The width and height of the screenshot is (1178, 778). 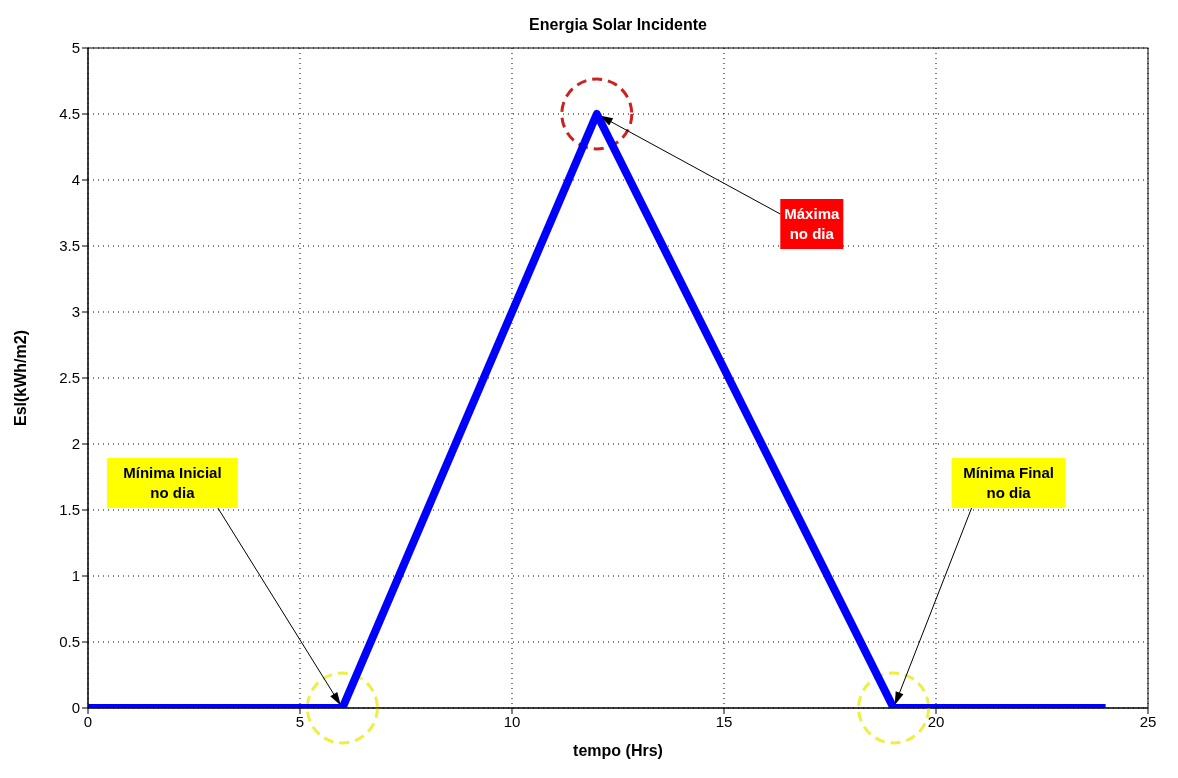 I want to click on x-axis-title: tempo (Hrs), so click(x=618, y=750).